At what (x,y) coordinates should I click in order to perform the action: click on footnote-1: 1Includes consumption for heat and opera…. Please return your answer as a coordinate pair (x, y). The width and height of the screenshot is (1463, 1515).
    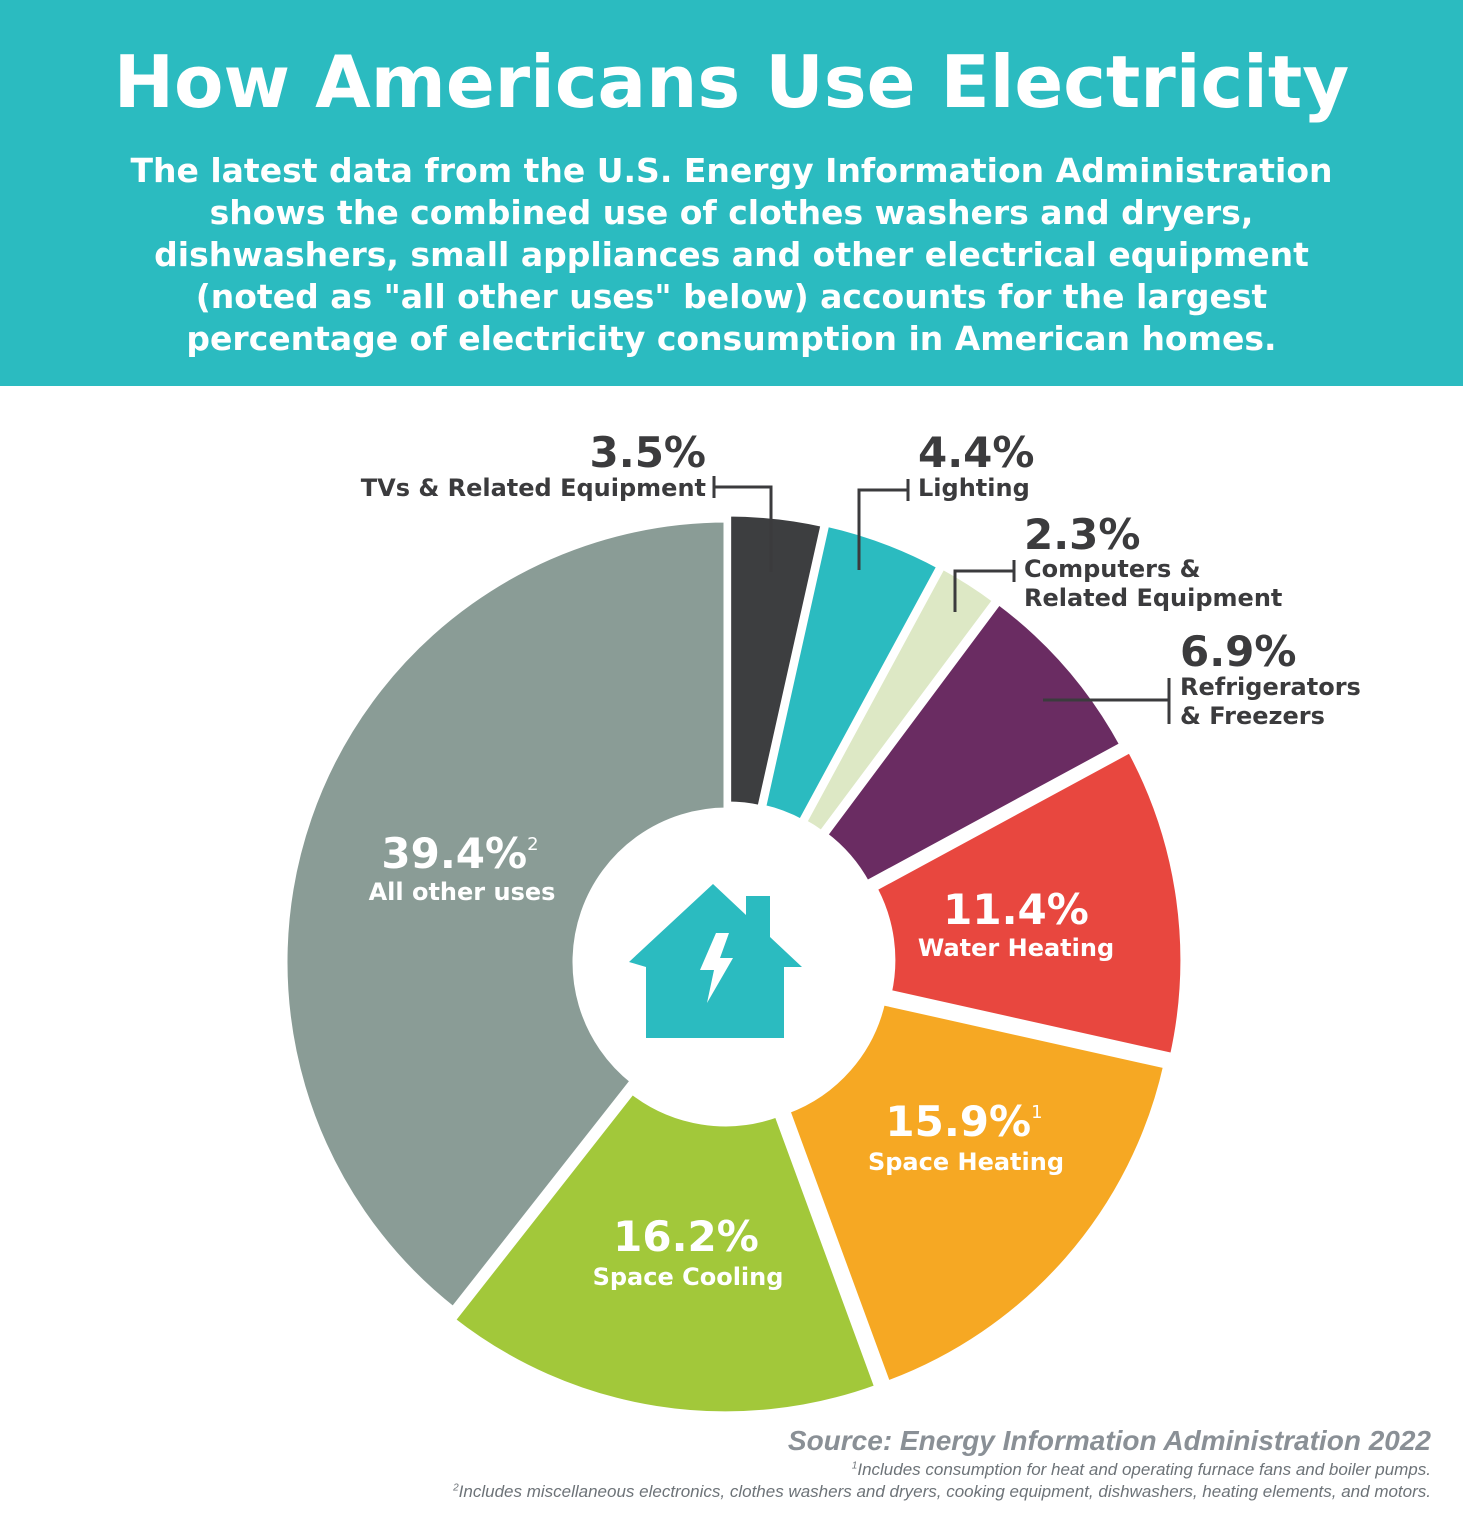
    Looking at the image, I should click on (1141, 1469).